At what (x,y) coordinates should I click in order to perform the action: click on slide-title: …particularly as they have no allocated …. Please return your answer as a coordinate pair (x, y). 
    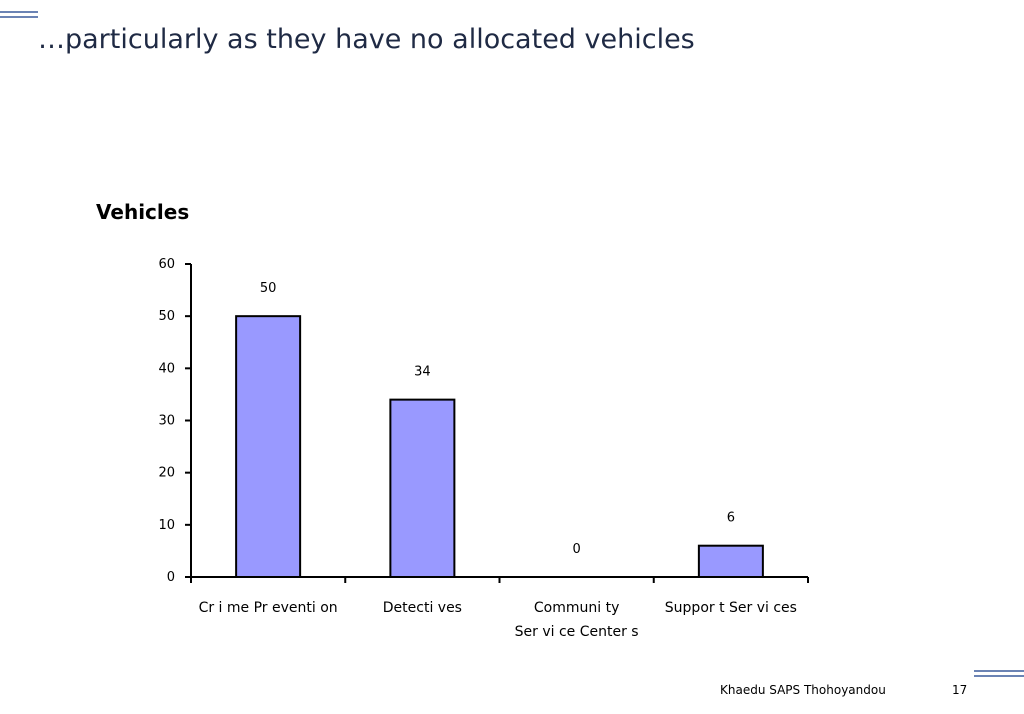
    Looking at the image, I should click on (366, 39).